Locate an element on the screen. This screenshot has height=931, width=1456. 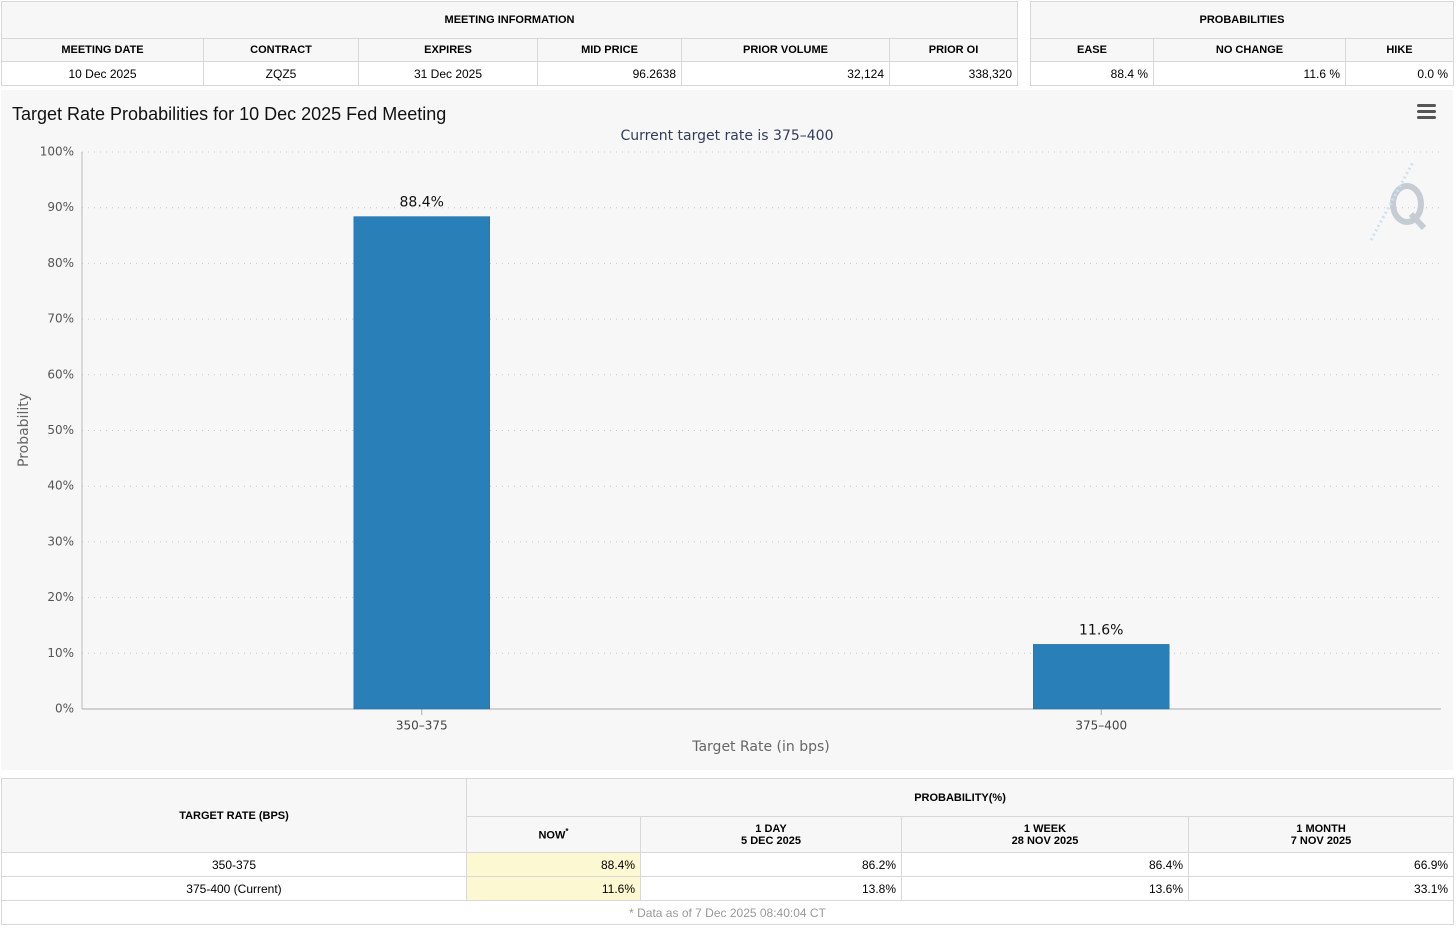
y-tick-label: 40% is located at coordinates (60, 486).